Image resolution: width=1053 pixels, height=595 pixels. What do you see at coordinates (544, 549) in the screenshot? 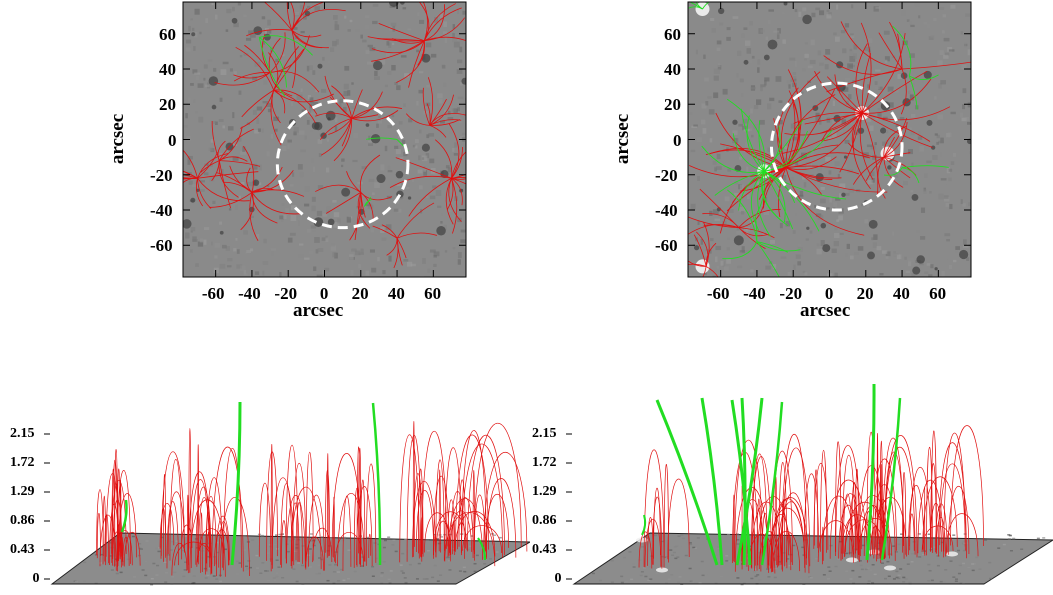
I see `z-tick-label: 0.43` at bounding box center [544, 549].